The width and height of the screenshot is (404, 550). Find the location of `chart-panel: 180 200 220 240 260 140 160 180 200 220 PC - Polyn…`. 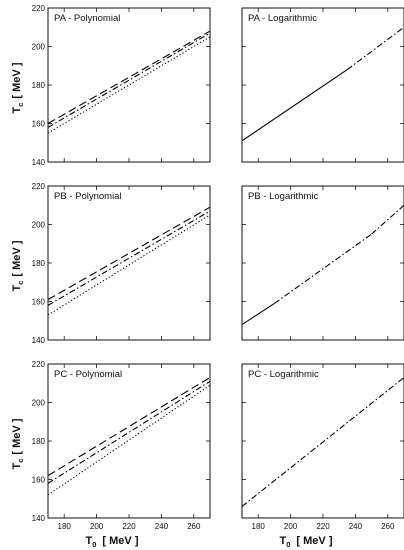

chart-panel: 180 200 220 240 260 140 160 180 200 220 PC - Polyn… is located at coordinates (121, 445).